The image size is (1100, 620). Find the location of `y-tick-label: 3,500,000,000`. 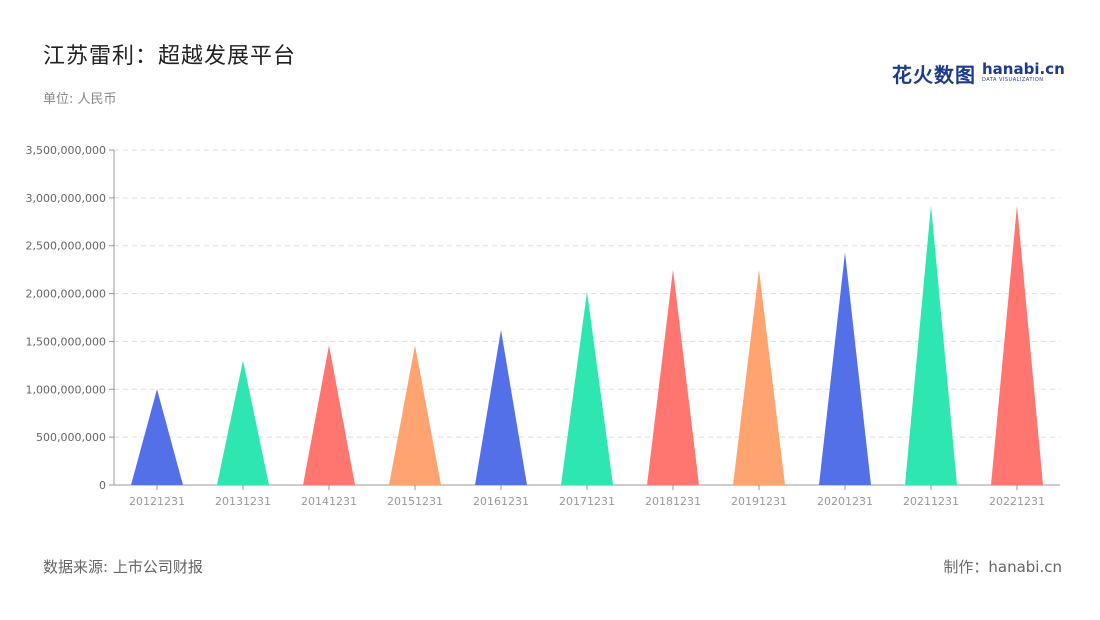

y-tick-label: 3,500,000,000 is located at coordinates (66, 150).